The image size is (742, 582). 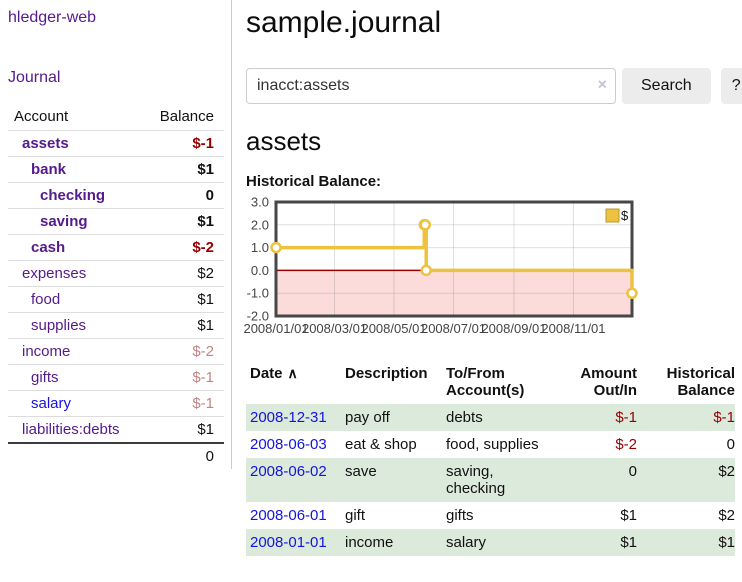 What do you see at coordinates (48, 247) in the screenshot?
I see `account-link: cash` at bounding box center [48, 247].